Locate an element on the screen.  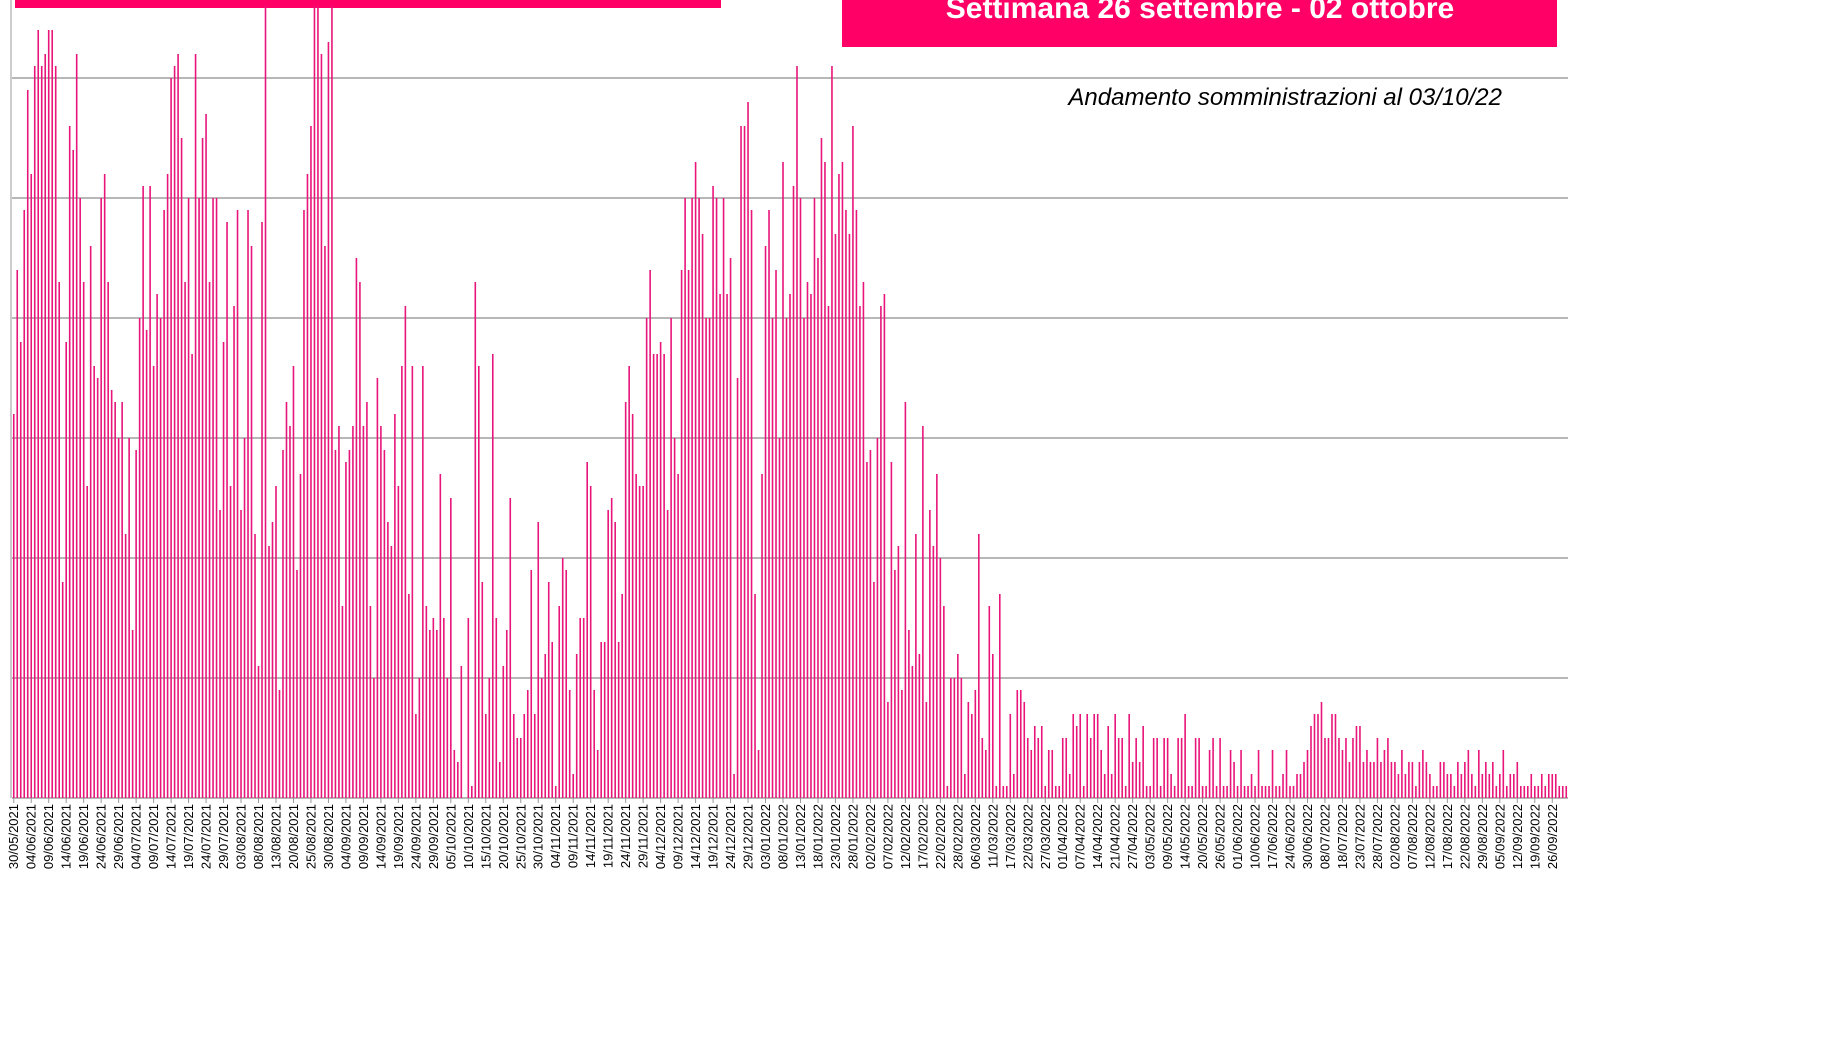
x-tick-label: 04/12/2021 is located at coordinates (660, 836).